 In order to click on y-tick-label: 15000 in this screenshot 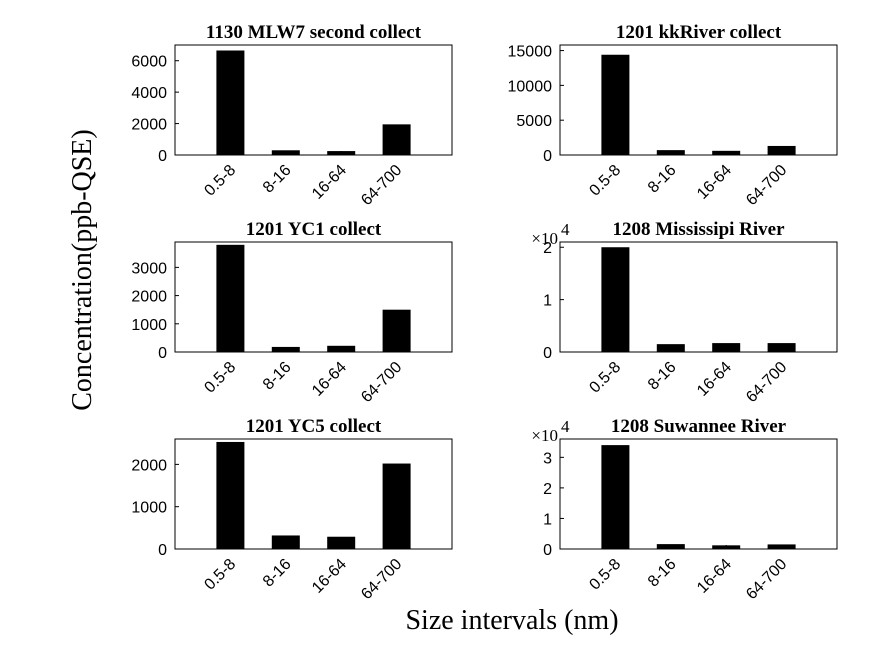, I will do `click(530, 52)`.